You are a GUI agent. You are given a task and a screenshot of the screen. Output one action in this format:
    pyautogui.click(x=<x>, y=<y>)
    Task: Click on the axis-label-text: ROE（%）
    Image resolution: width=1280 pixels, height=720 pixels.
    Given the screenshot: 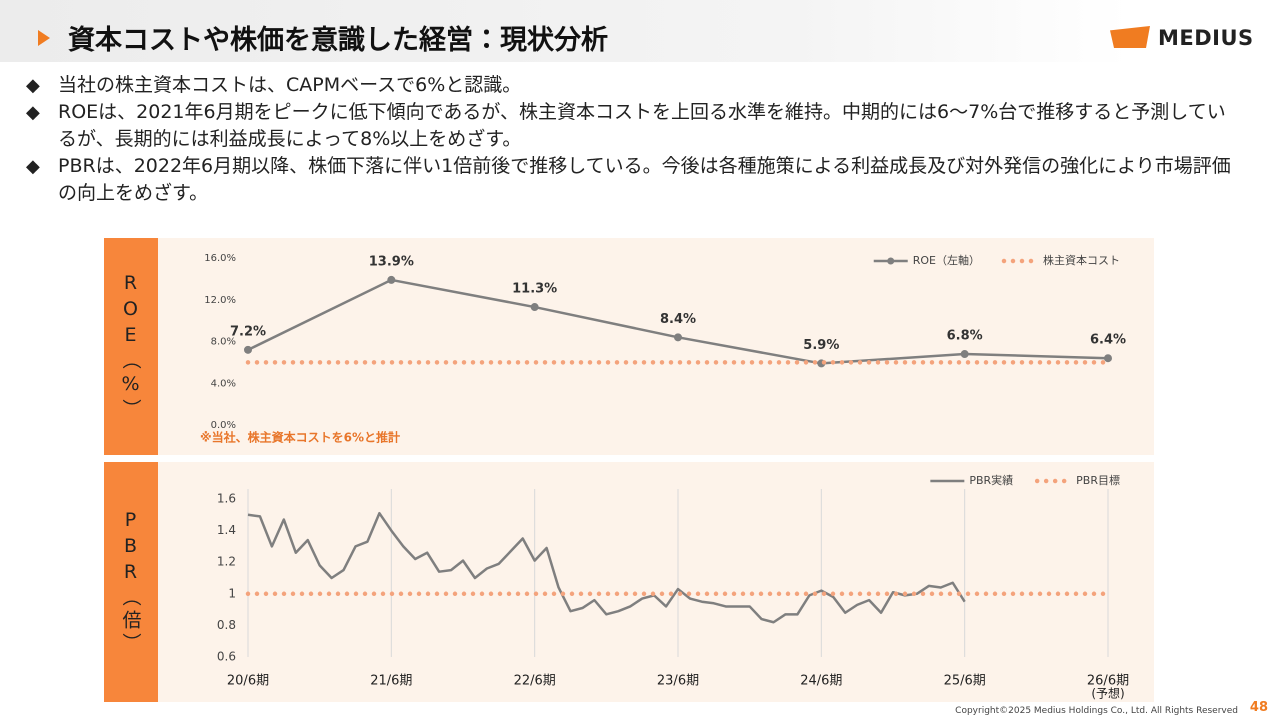 What is the action you would take?
    pyautogui.click(x=130, y=346)
    